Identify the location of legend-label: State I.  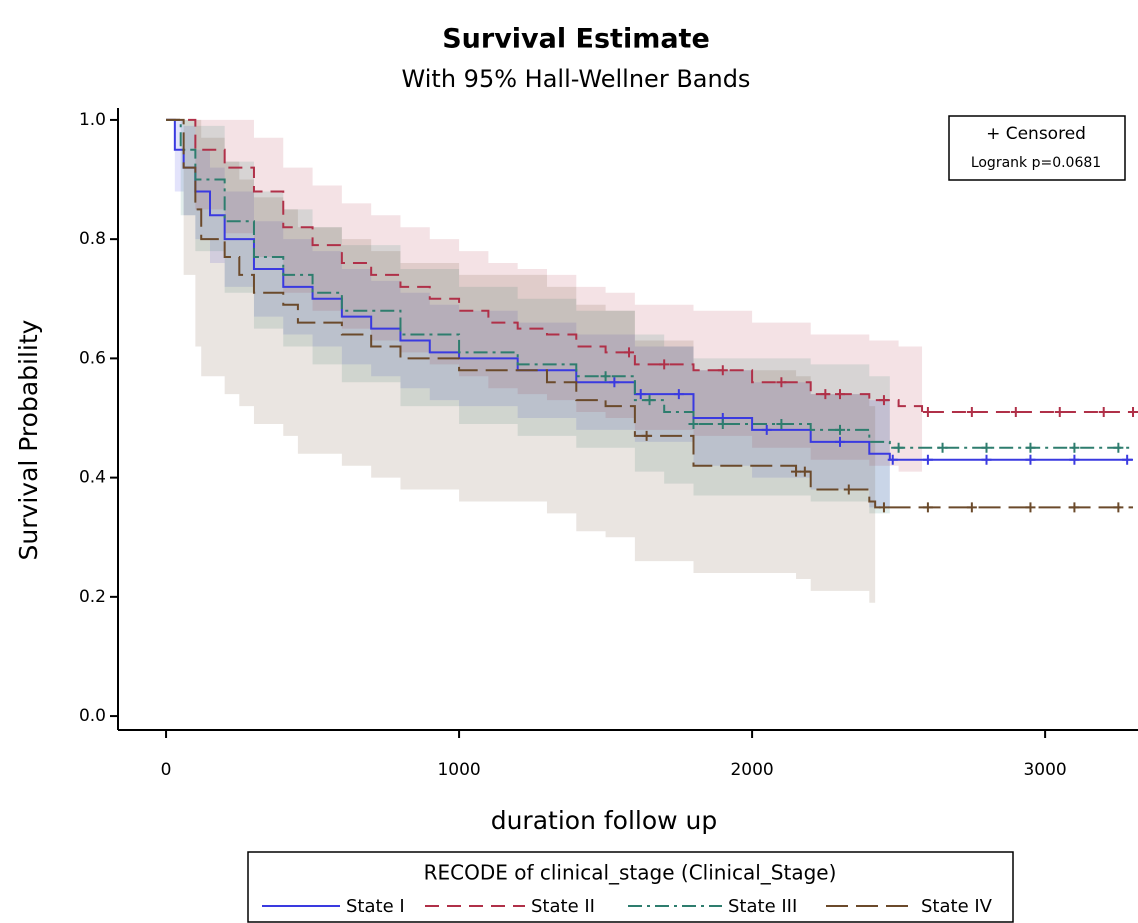
(375, 906).